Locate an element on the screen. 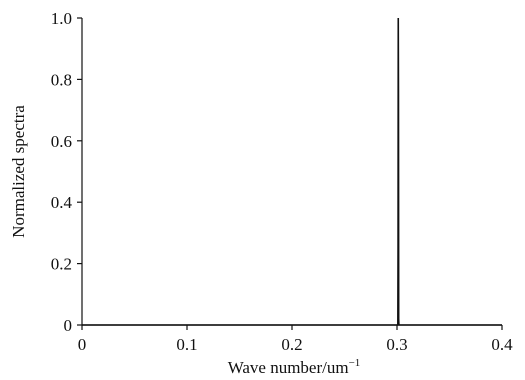 This screenshot has height=380, width=525. x-axis-ticks: 0 0.1 0.2 0.3 0.4 is located at coordinates (295, 339).